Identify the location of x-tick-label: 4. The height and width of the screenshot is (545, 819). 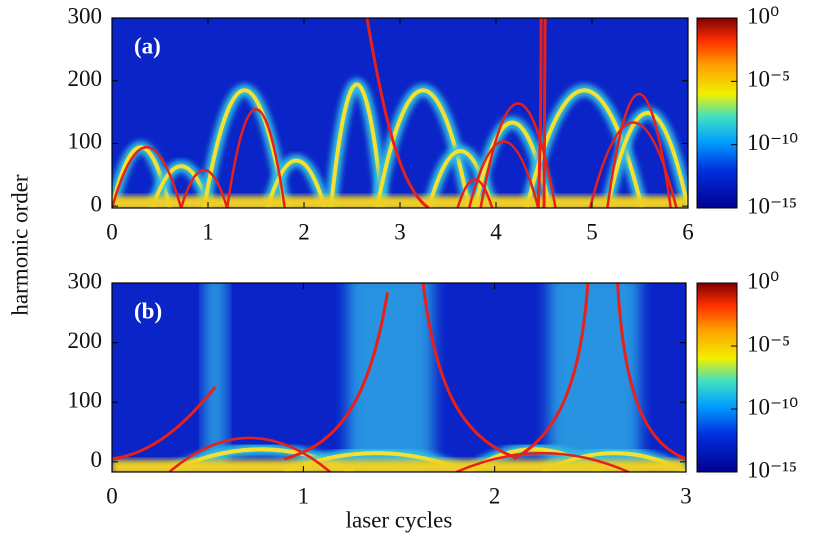
(496, 231).